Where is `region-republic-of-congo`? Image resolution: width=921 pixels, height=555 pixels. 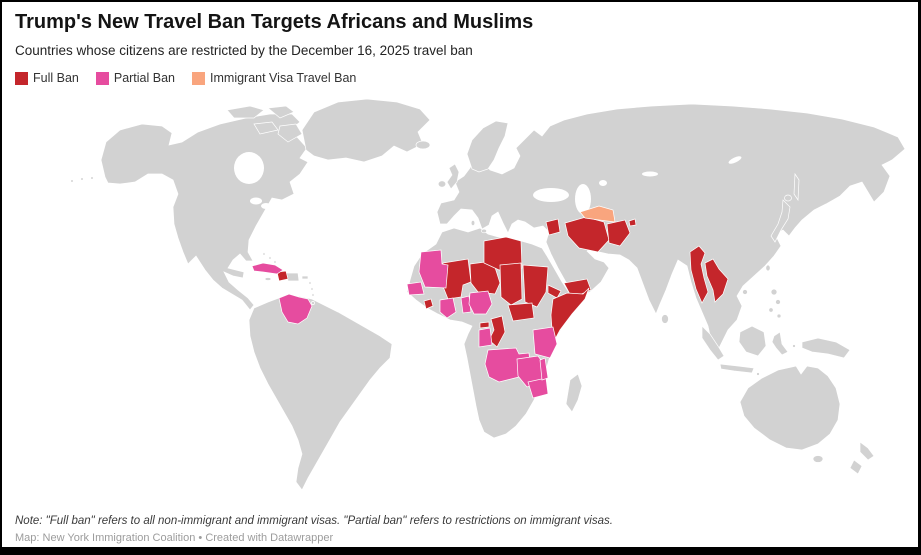 region-republic-of-congo is located at coordinates (497, 331).